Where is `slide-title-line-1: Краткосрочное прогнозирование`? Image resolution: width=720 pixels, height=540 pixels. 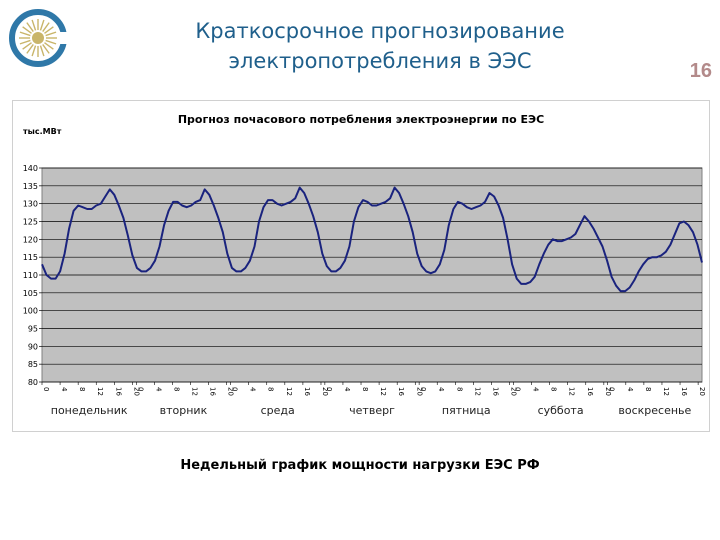
slide-title-line-1: Краткосрочное прогнозирование is located at coordinates (380, 31).